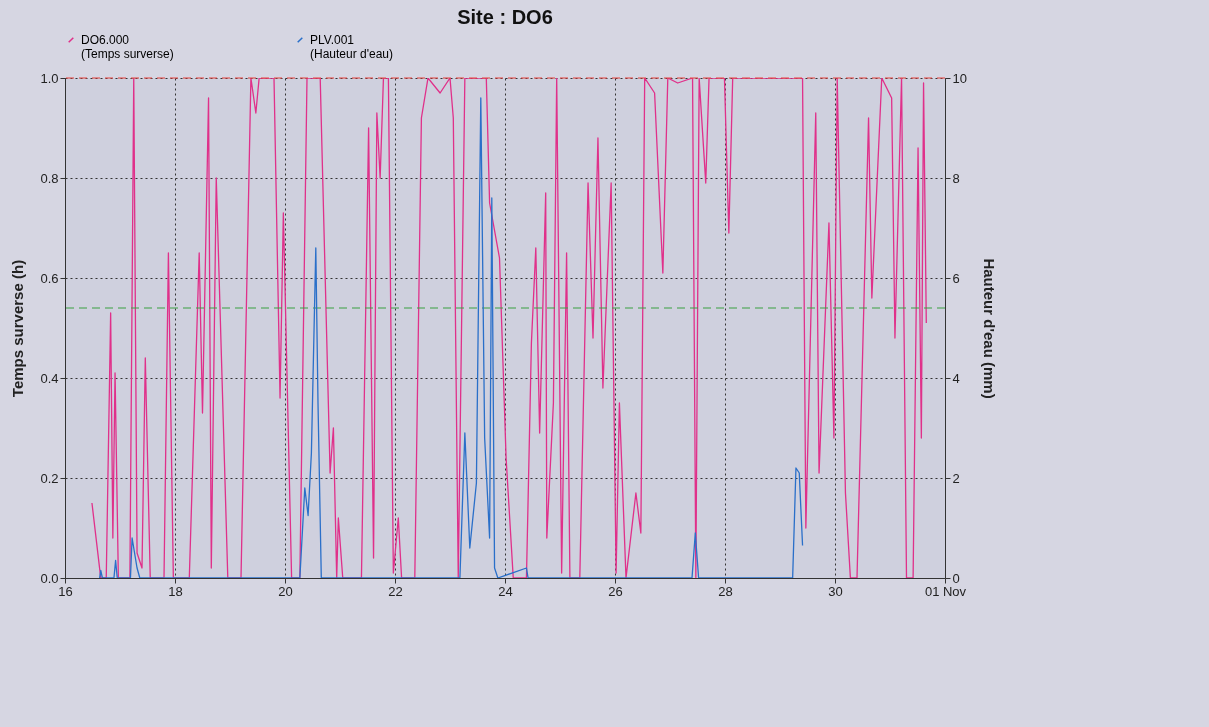 This screenshot has width=1209, height=727. What do you see at coordinates (65, 591) in the screenshot?
I see `x-tick-label: 16` at bounding box center [65, 591].